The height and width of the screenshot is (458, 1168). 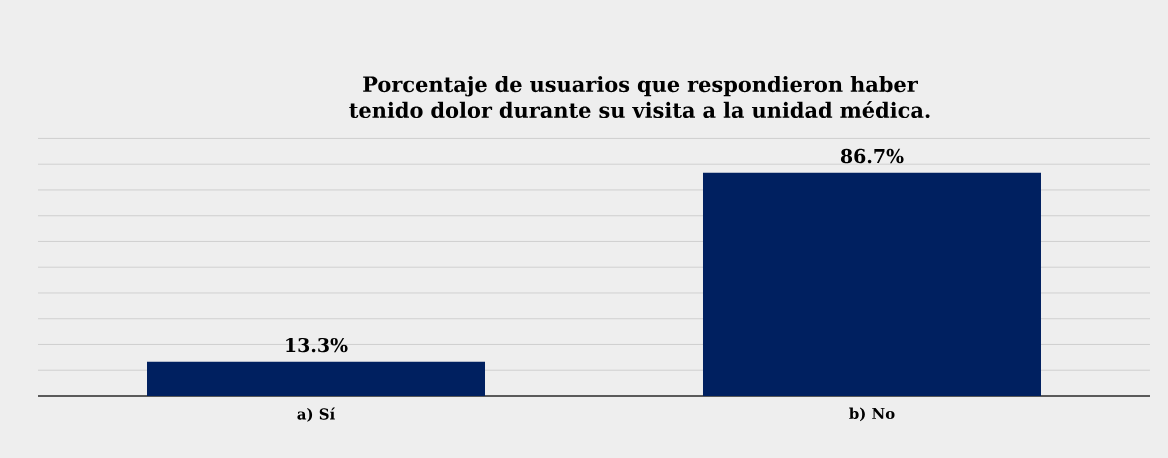 I want to click on x-tick-label: b) No, so click(x=872, y=414).